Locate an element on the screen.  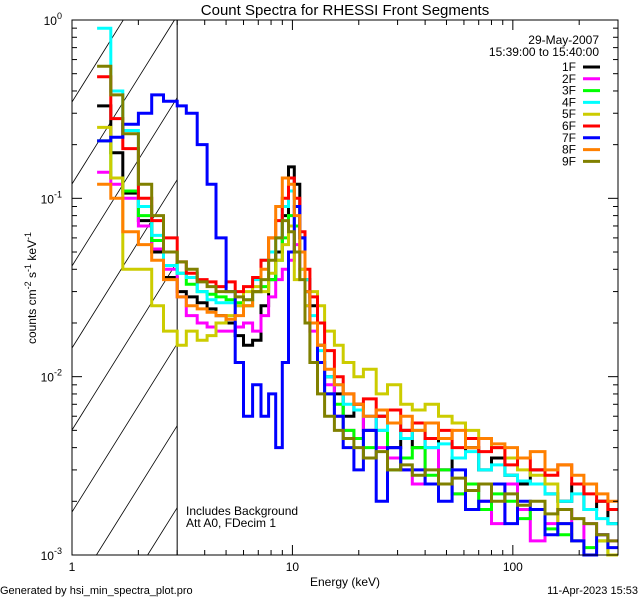
y-tick-exponent: -1 is located at coordinates (58, 194).